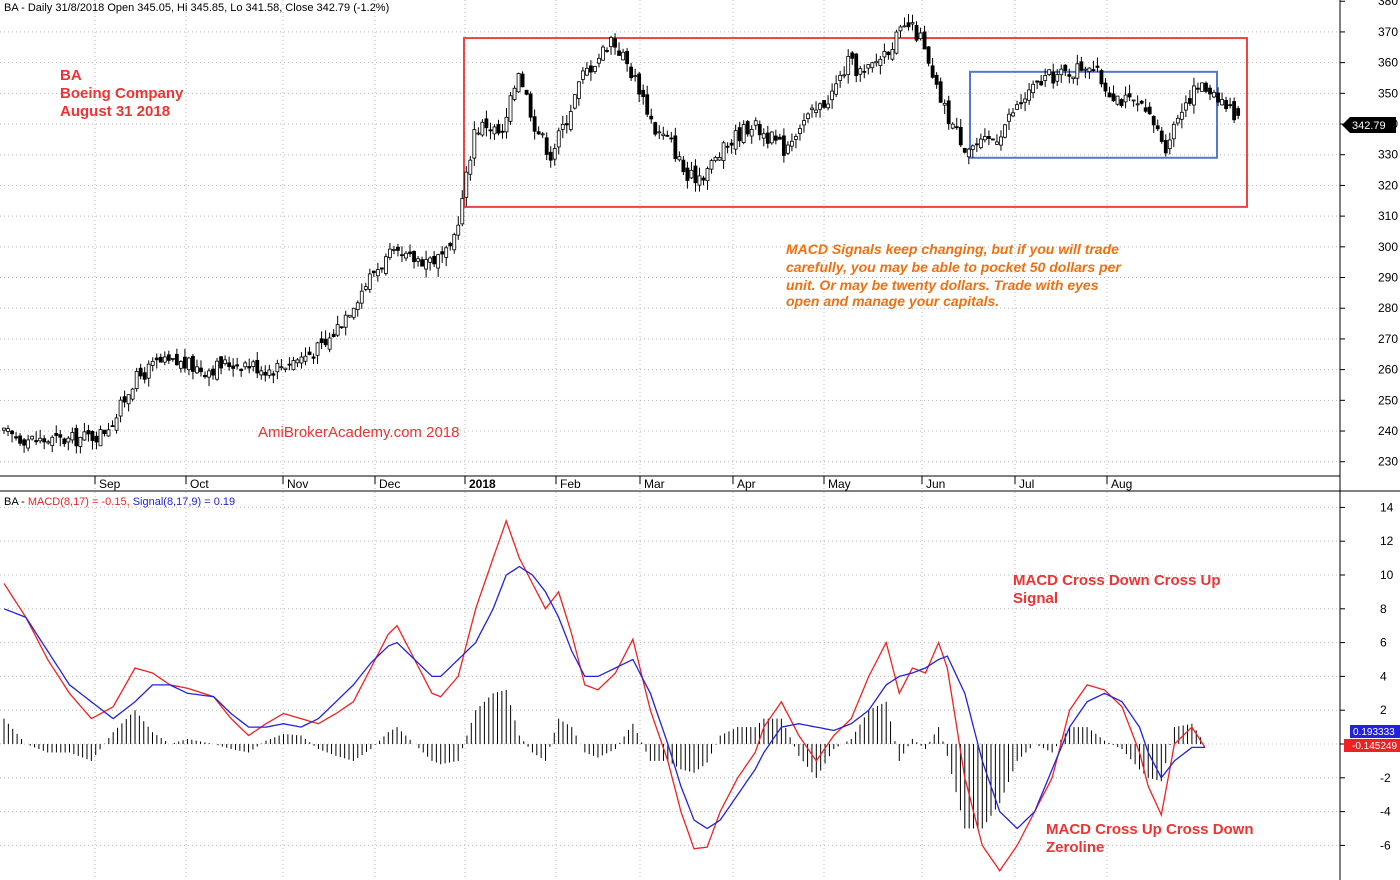  What do you see at coordinates (115, 111) in the screenshot?
I see `date-label: August 31 2018` at bounding box center [115, 111].